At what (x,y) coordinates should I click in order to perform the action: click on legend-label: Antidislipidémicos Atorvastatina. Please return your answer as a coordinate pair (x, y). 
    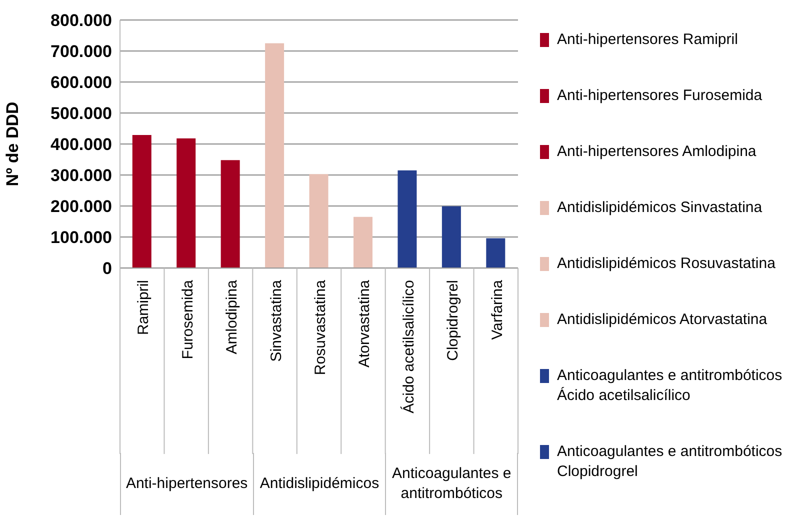
    Looking at the image, I should click on (662, 320).